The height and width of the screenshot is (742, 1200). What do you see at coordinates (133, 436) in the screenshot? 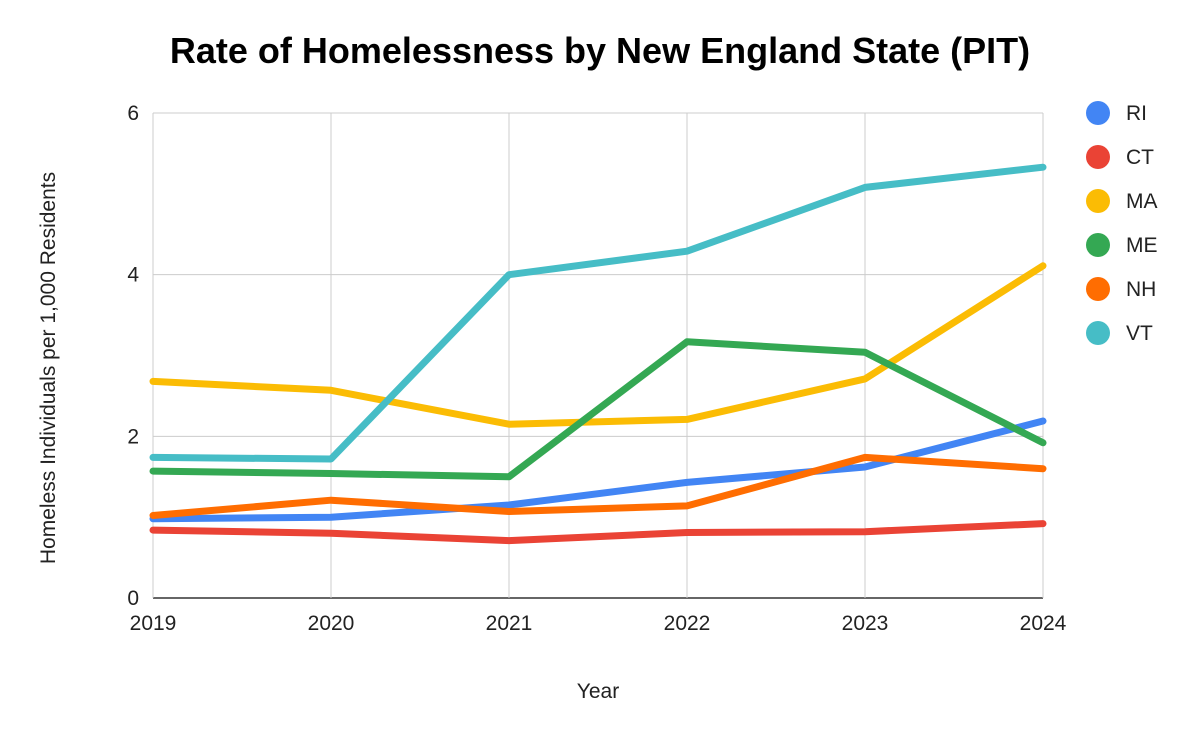
I see `y-tick-label: 2` at bounding box center [133, 436].